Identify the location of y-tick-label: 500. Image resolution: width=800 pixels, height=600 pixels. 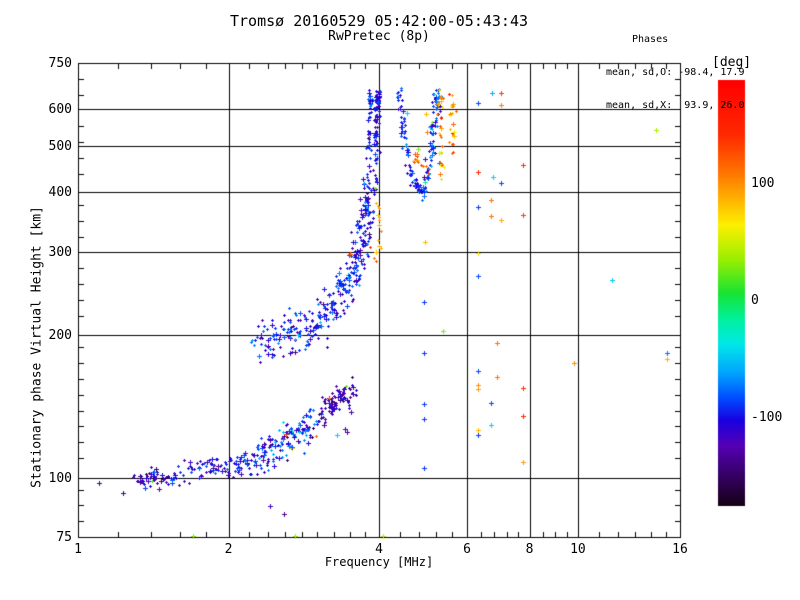
(60, 147).